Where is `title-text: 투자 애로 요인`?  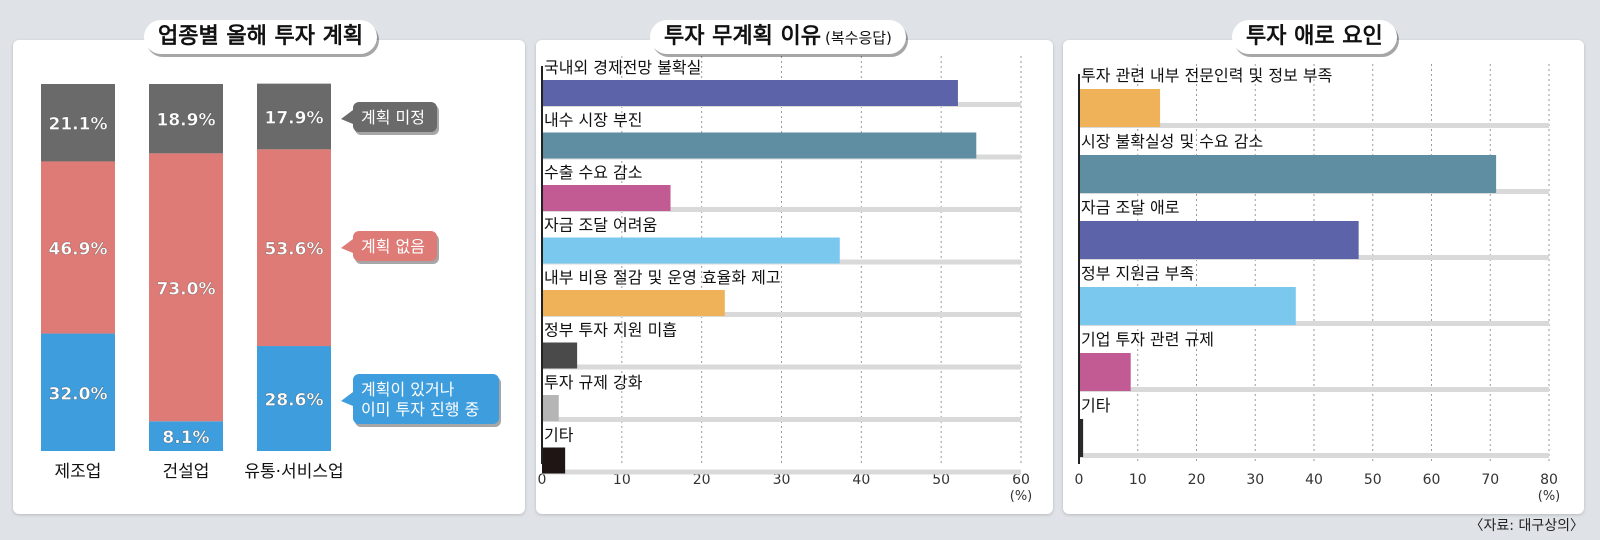 title-text: 투자 애로 요인 is located at coordinates (1314, 36).